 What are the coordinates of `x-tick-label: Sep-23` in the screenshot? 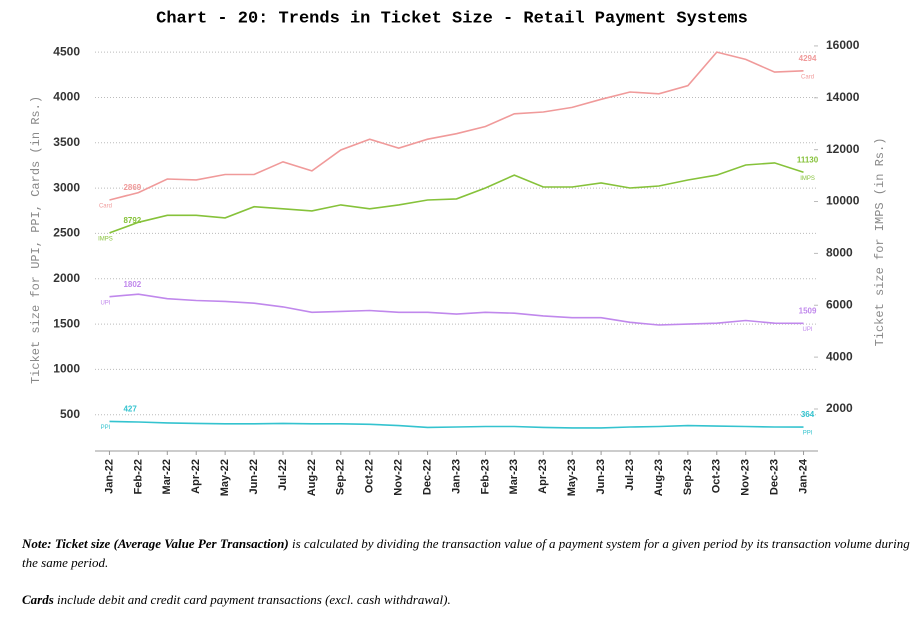 It's located at (688, 477).